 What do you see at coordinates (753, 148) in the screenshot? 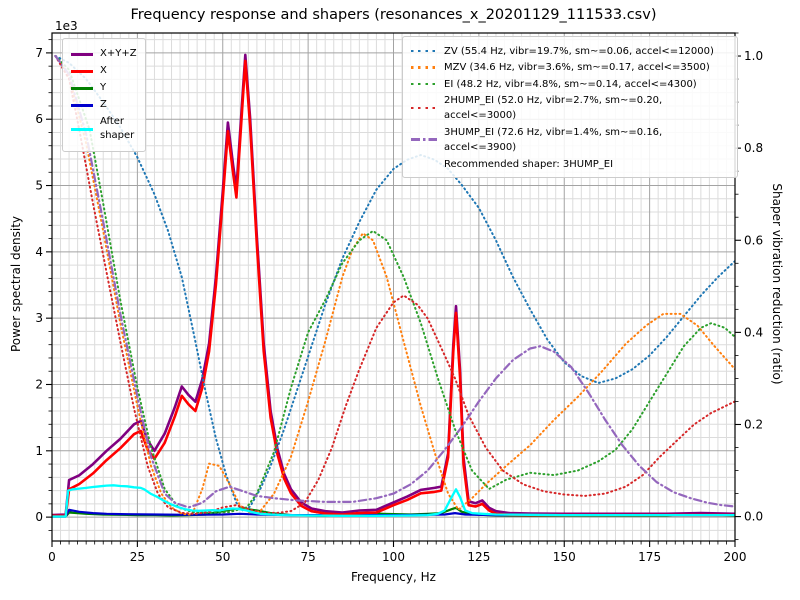
I see `y-right-tick-label: 0.8` at bounding box center [753, 148].